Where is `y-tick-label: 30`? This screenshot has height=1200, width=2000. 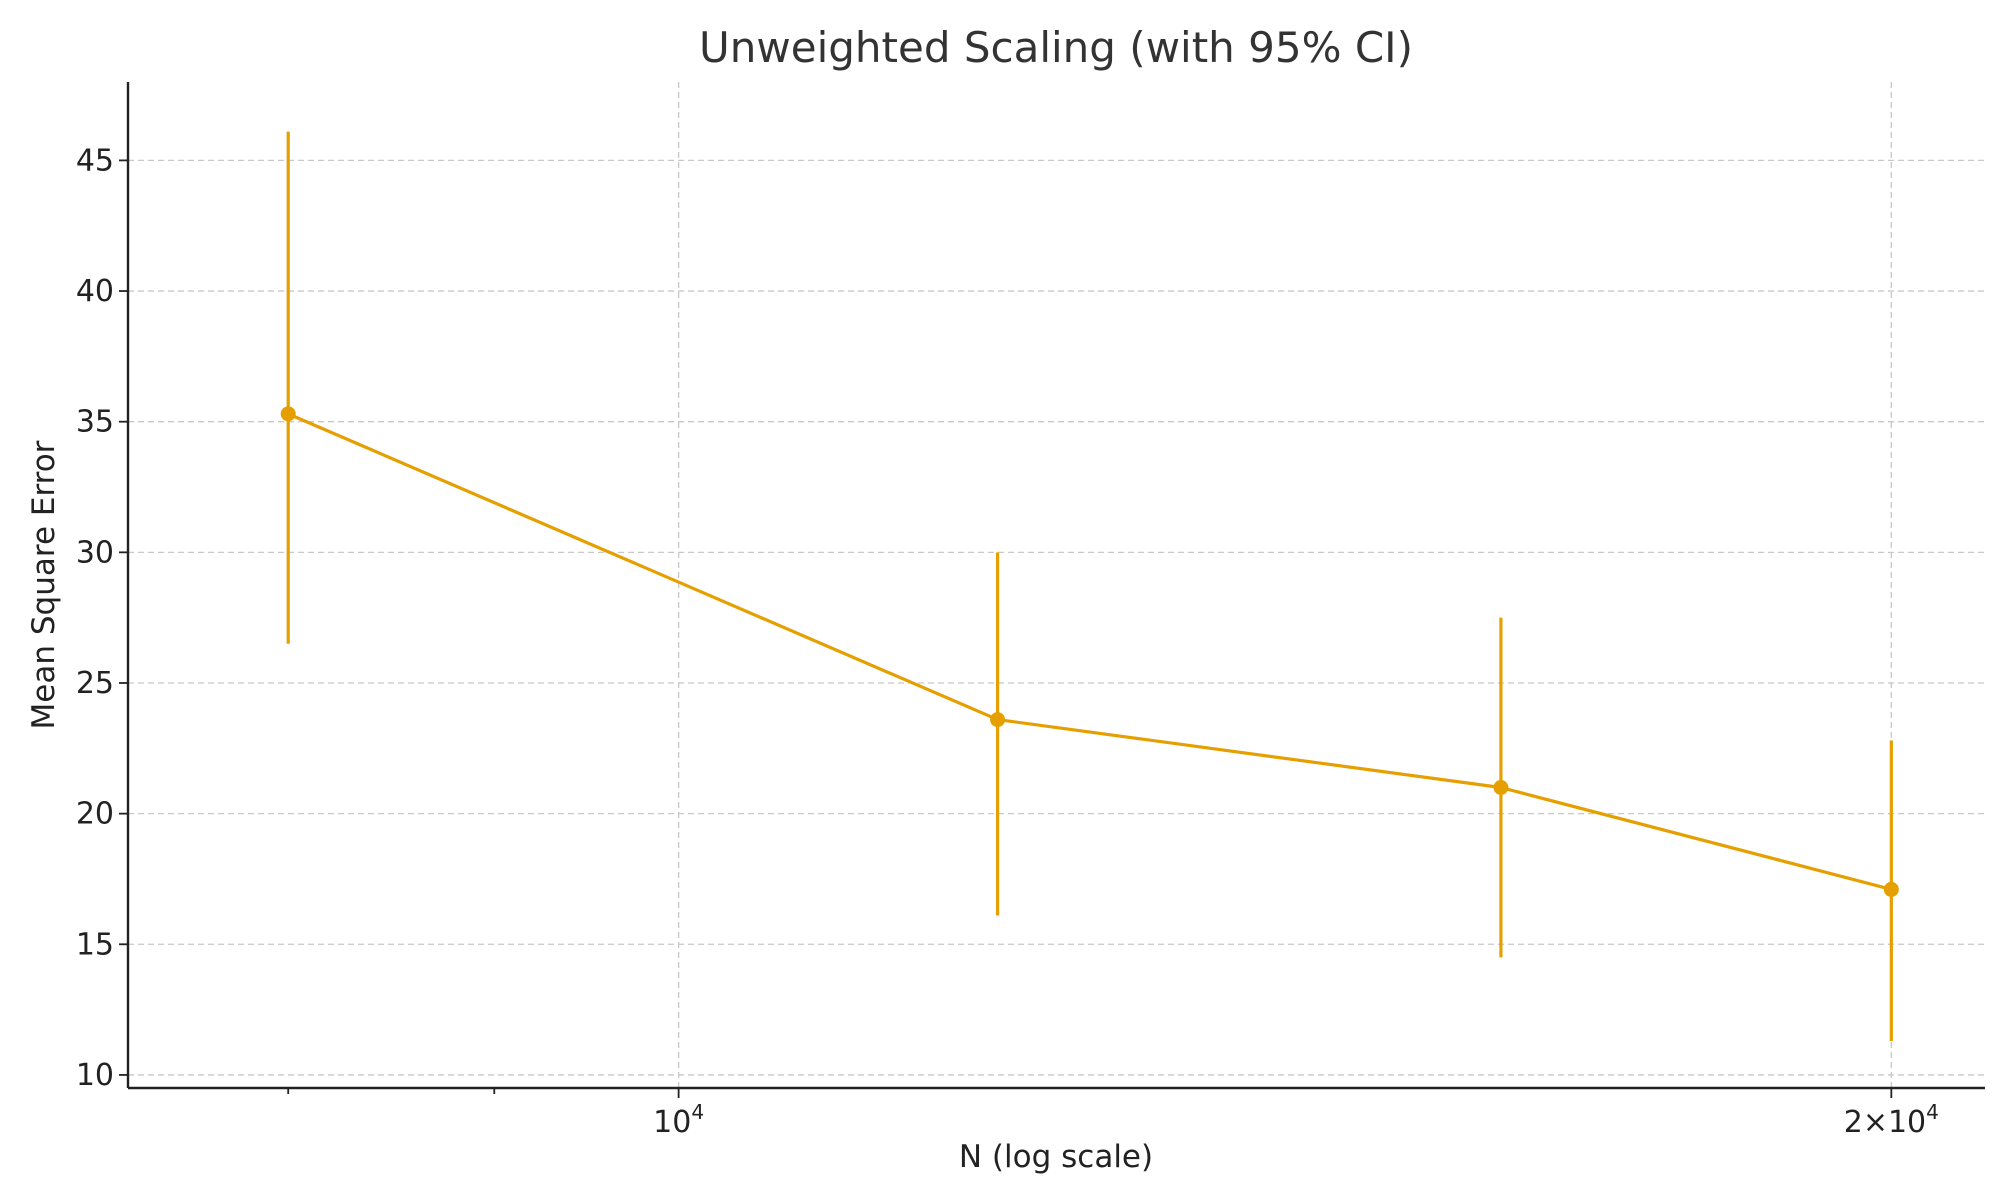 y-tick-label: 30 is located at coordinates (95, 552).